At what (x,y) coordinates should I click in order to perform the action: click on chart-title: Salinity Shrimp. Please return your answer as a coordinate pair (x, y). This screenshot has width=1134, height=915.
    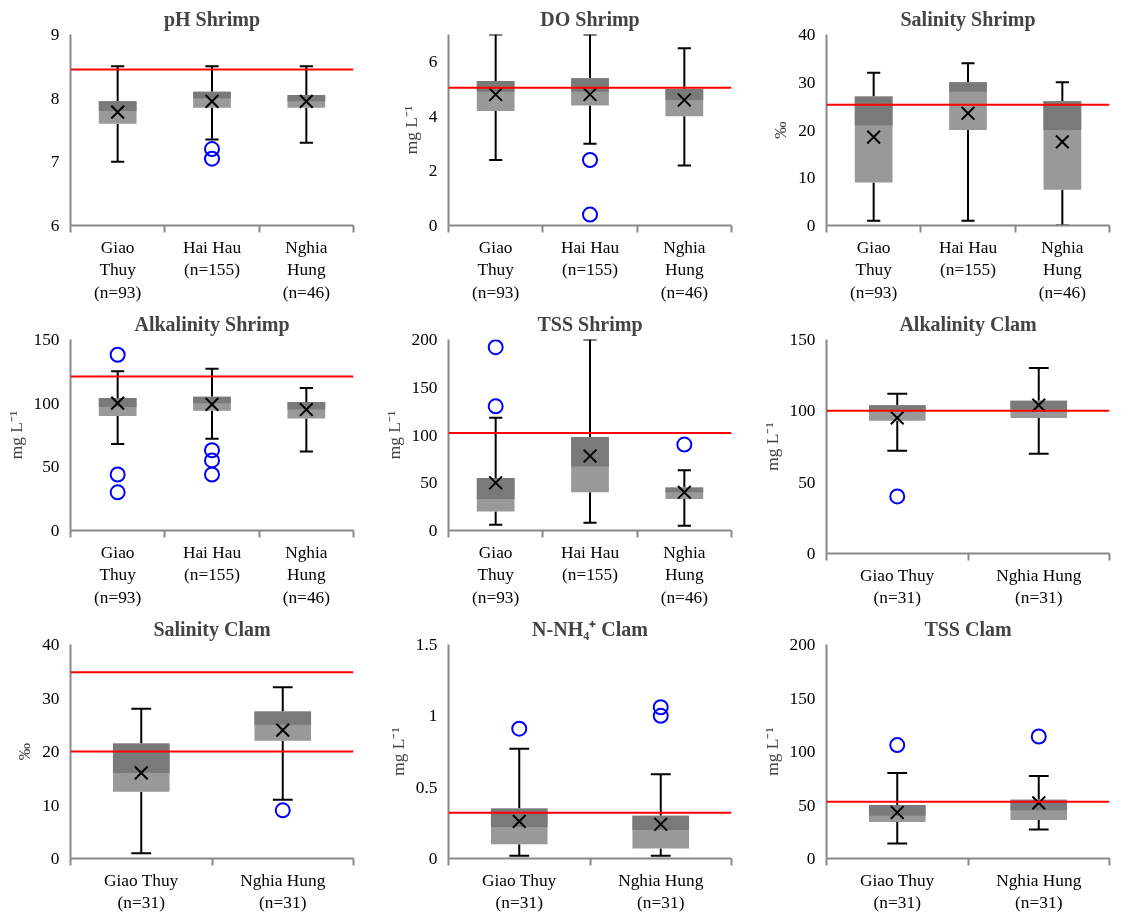
    Looking at the image, I should click on (968, 19).